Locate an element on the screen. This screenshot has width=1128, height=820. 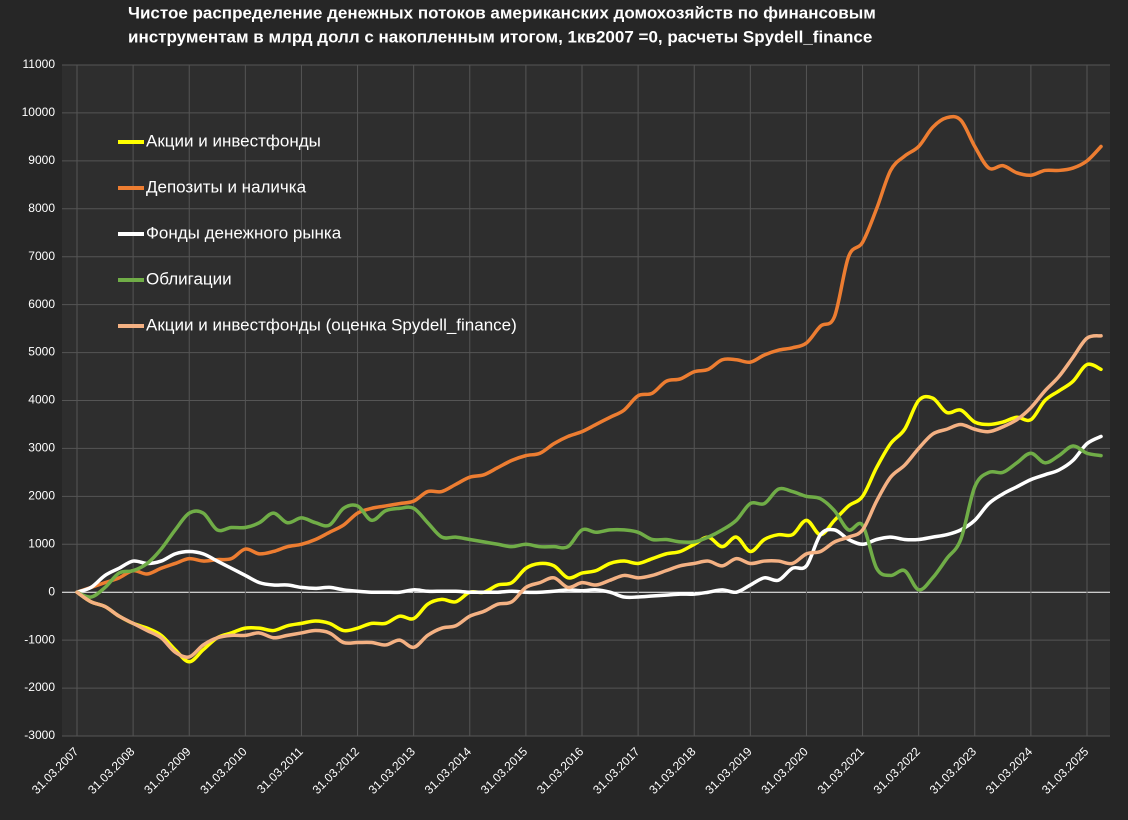
y-tick-label: 2000 is located at coordinates (41, 496).